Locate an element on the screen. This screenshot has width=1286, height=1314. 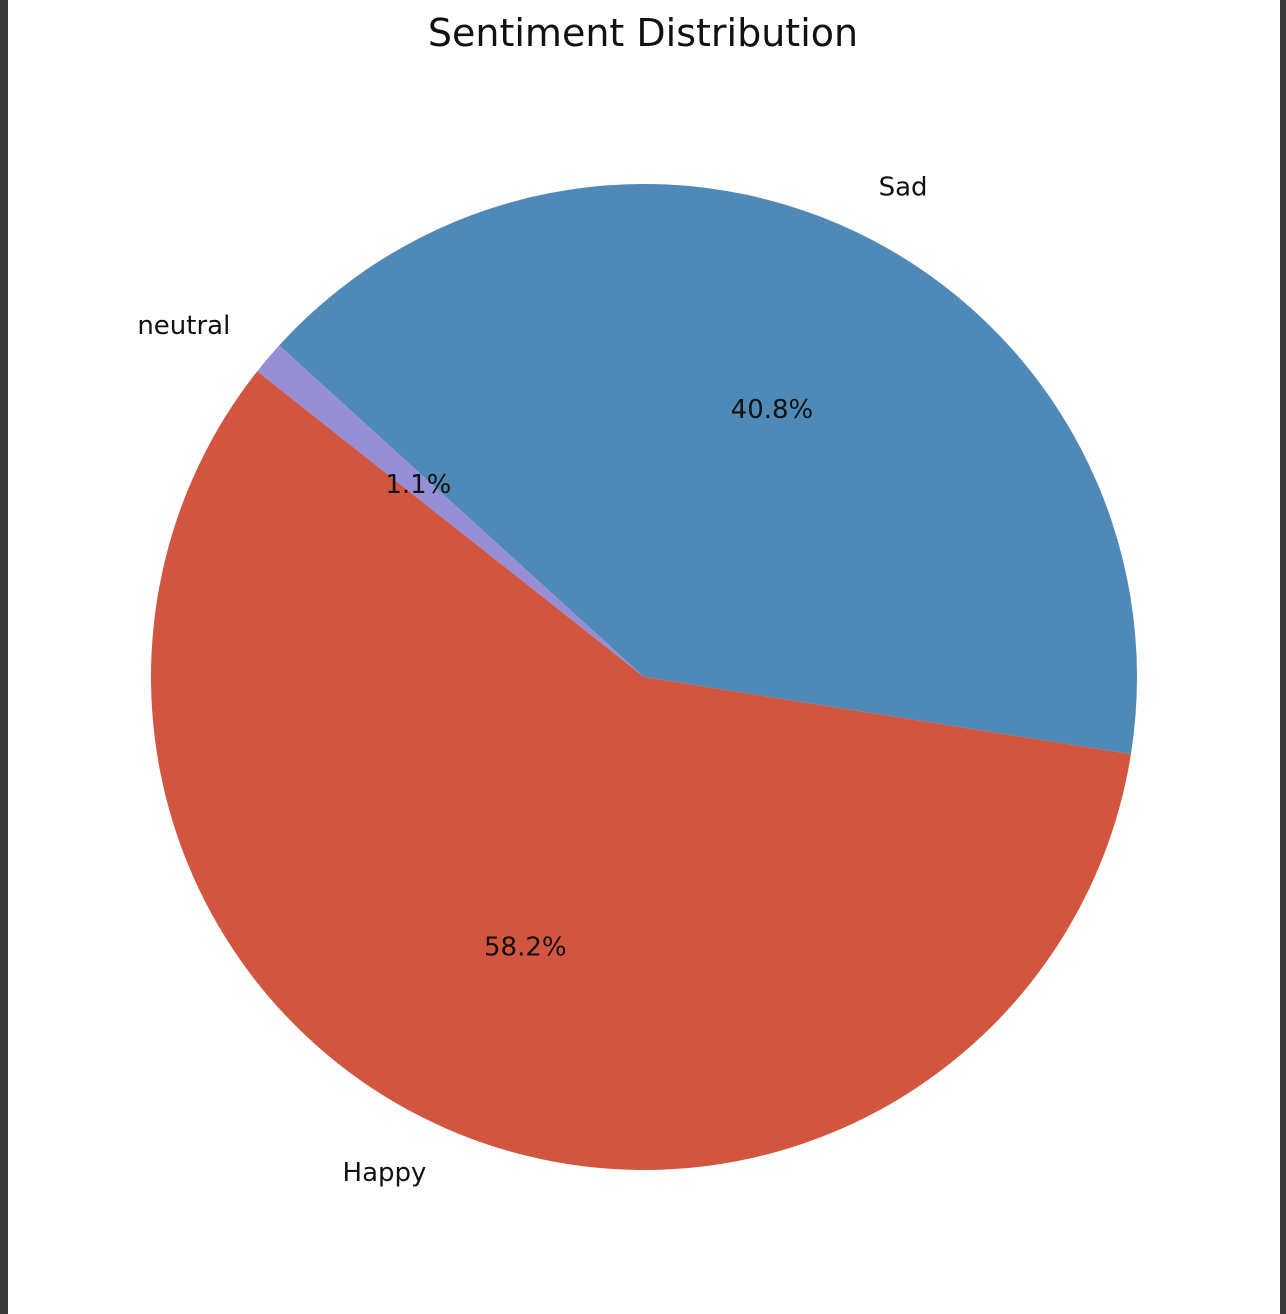
slice-percent-sad: 40.8% is located at coordinates (772, 410).